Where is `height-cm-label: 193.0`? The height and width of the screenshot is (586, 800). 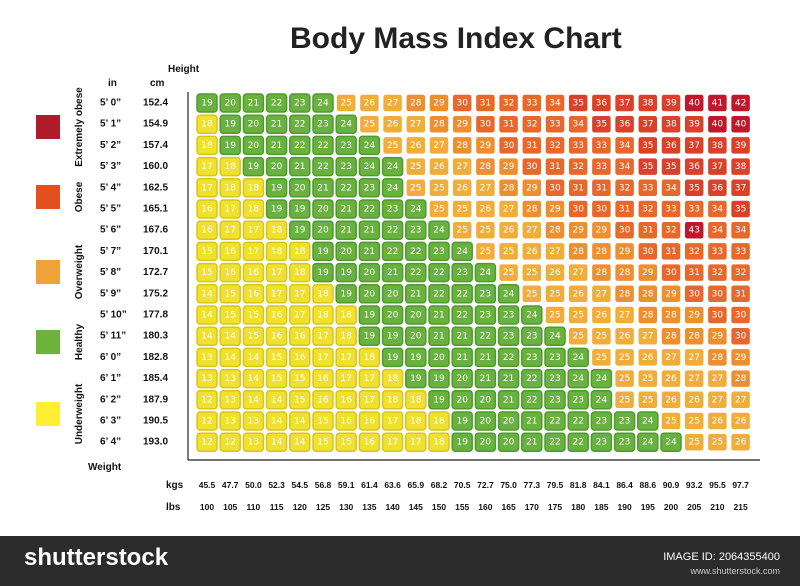
height-cm-label: 193.0 is located at coordinates (155, 442).